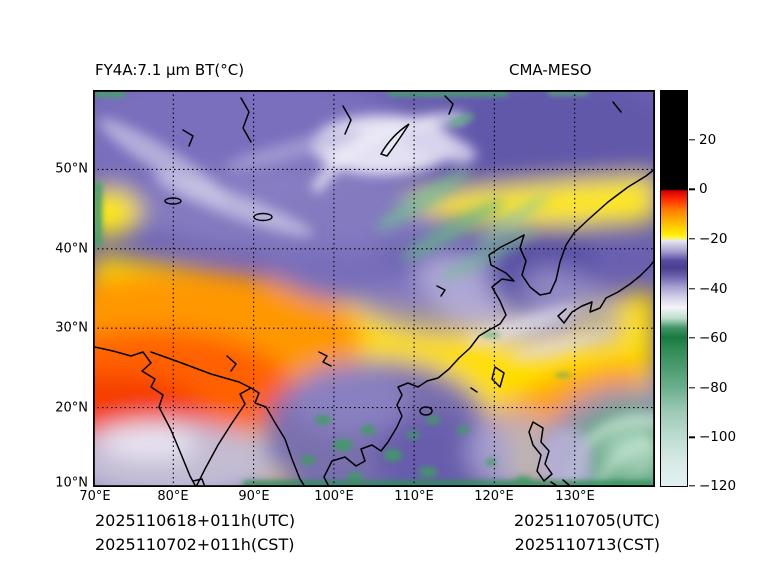  What do you see at coordinates (575, 496) in the screenshot?
I see `x-tick-130e: 130°E` at bounding box center [575, 496].